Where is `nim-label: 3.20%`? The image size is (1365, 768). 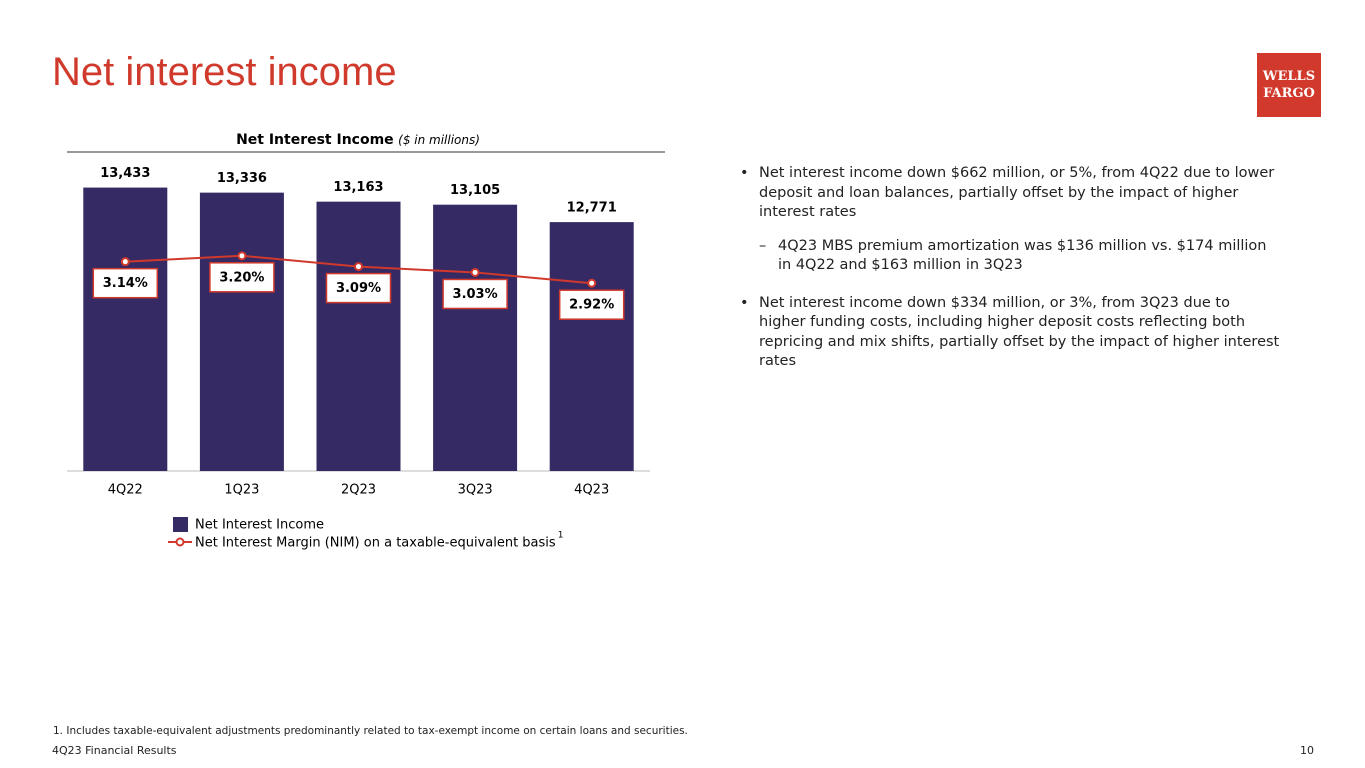
nim-label: 3.20% is located at coordinates (241, 277).